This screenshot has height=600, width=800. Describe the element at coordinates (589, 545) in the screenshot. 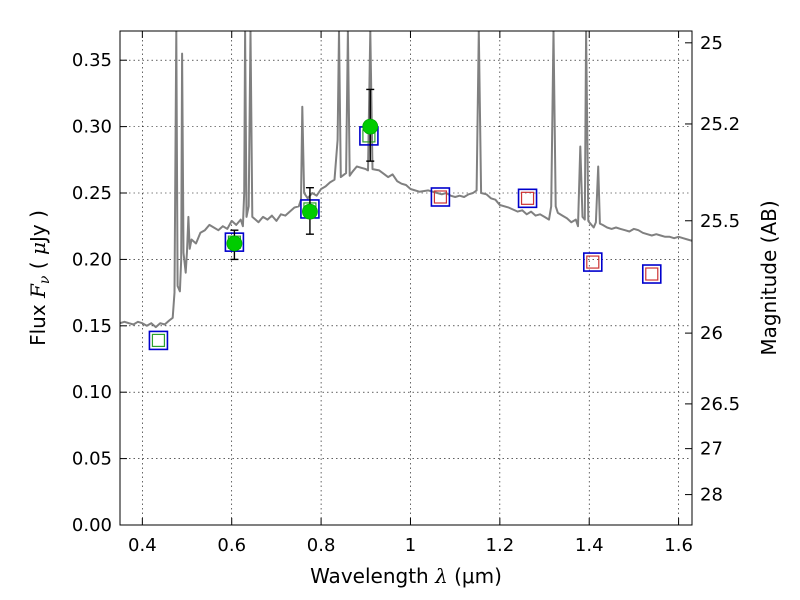

I see `x-tick-label: 1.4` at that location.